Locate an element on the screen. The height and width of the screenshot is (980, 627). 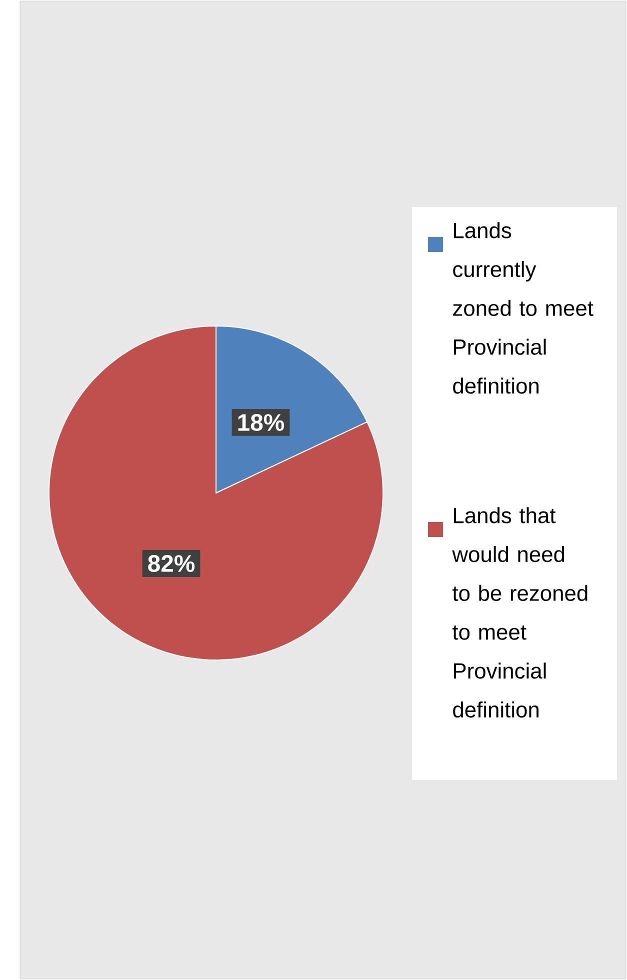
legend-label: Lands that would need to be rezoned to meet Provincial definition is located at coordinates (520, 612).